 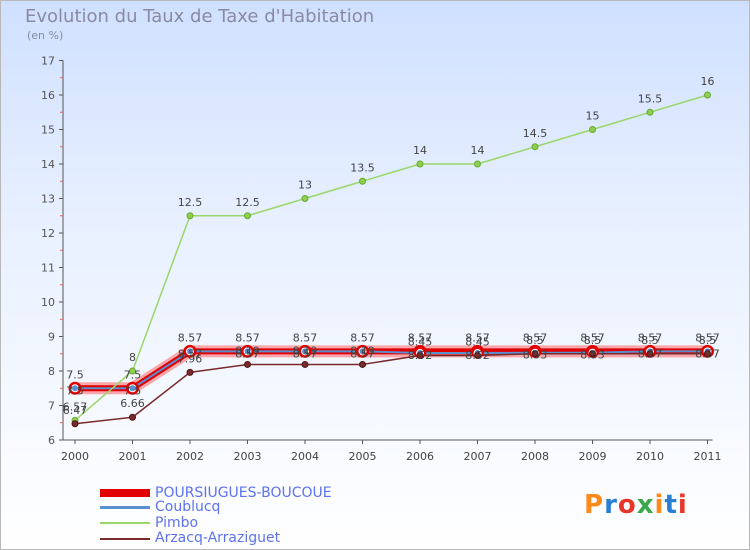 What do you see at coordinates (48, 199) in the screenshot?
I see `y-tick-label: 13` at bounding box center [48, 199].